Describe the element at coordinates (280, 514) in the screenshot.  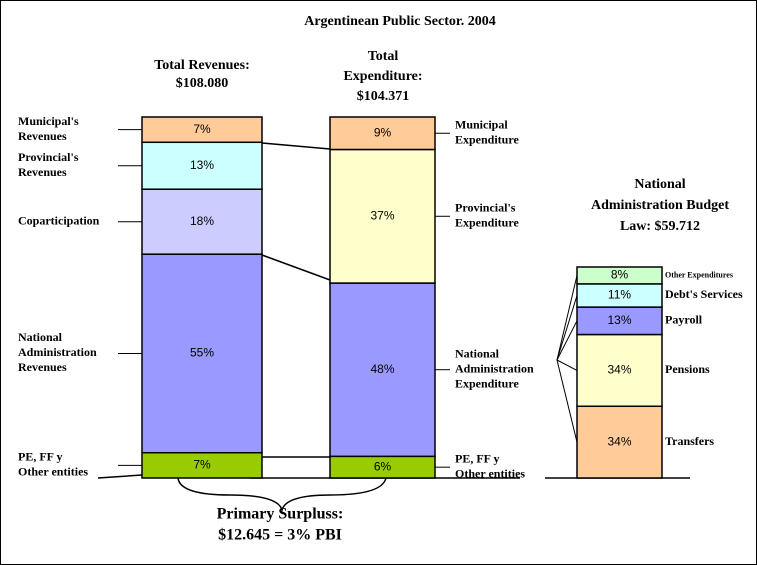
I see `annotation: Primary Surpluss:` at that location.